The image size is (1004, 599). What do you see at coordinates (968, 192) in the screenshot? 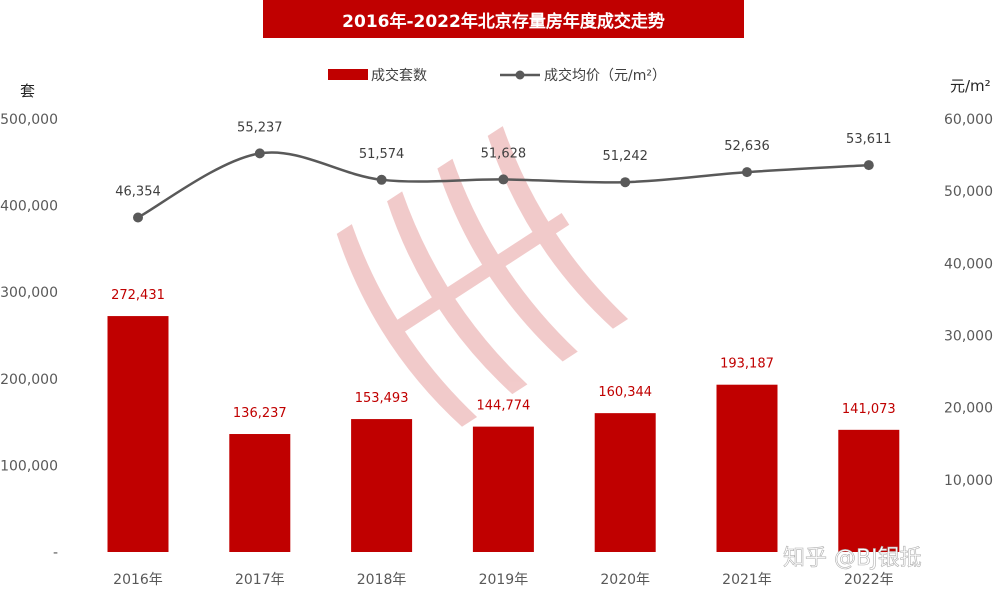
I see `y-right-tick-label: 50,000` at bounding box center [968, 192].